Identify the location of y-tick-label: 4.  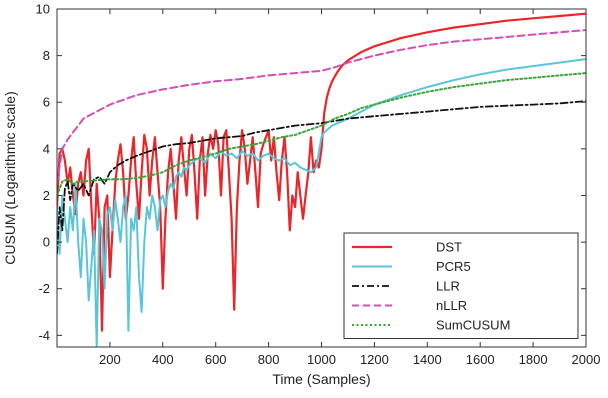
(46, 148).